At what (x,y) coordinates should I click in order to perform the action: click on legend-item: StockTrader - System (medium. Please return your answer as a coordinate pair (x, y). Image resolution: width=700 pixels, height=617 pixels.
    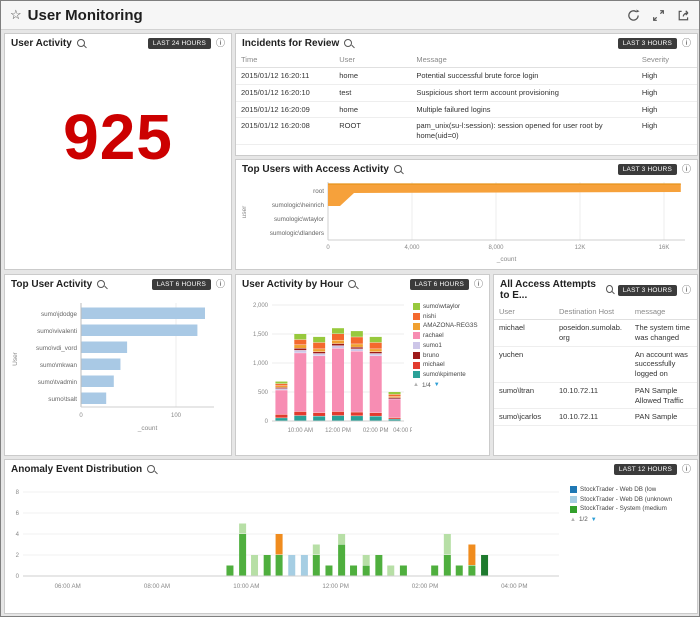
    Looking at the image, I should click on (632, 509).